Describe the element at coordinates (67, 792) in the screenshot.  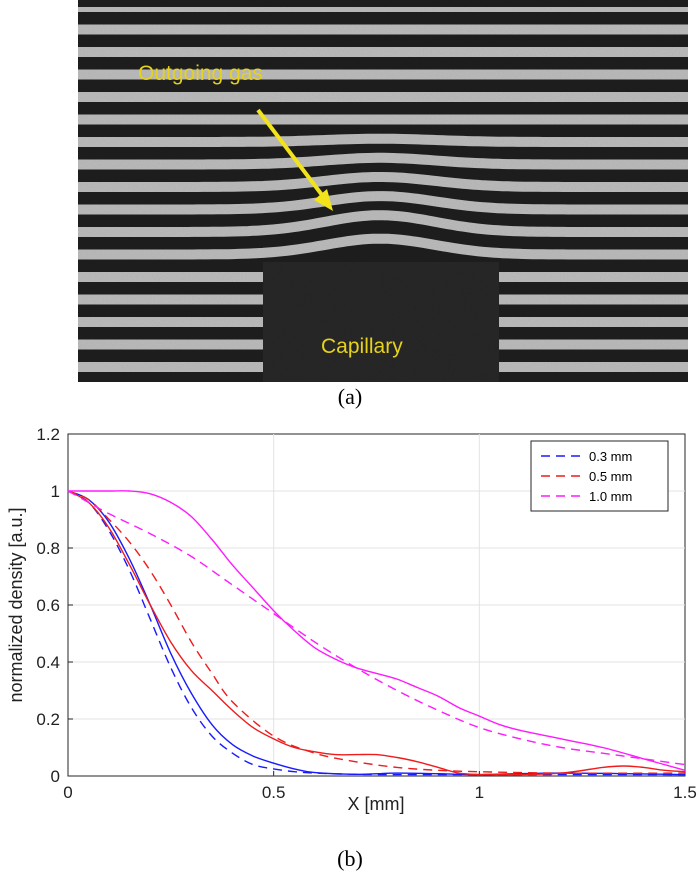
I see `x-tick-label: 0` at that location.